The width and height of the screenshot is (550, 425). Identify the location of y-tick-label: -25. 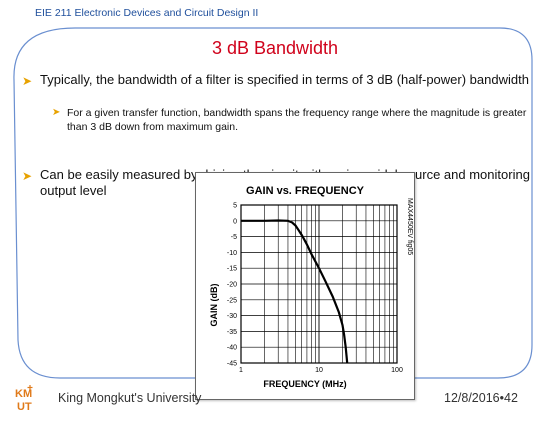
(232, 300).